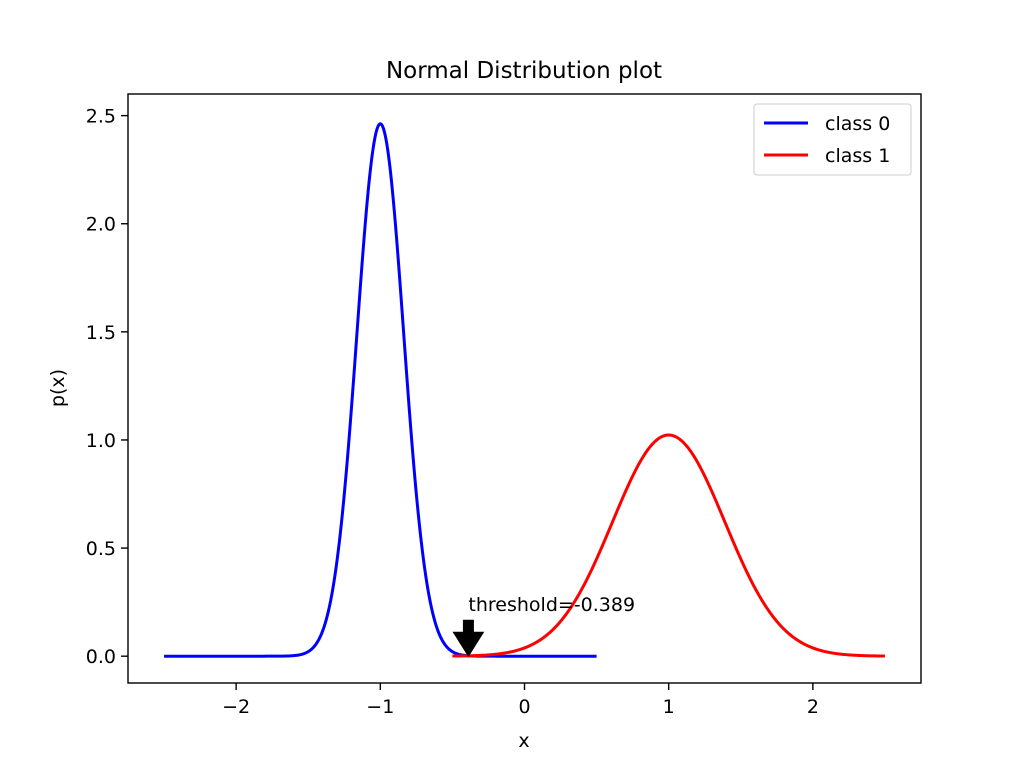  What do you see at coordinates (523, 741) in the screenshot?
I see `x-axis-label: x` at bounding box center [523, 741].